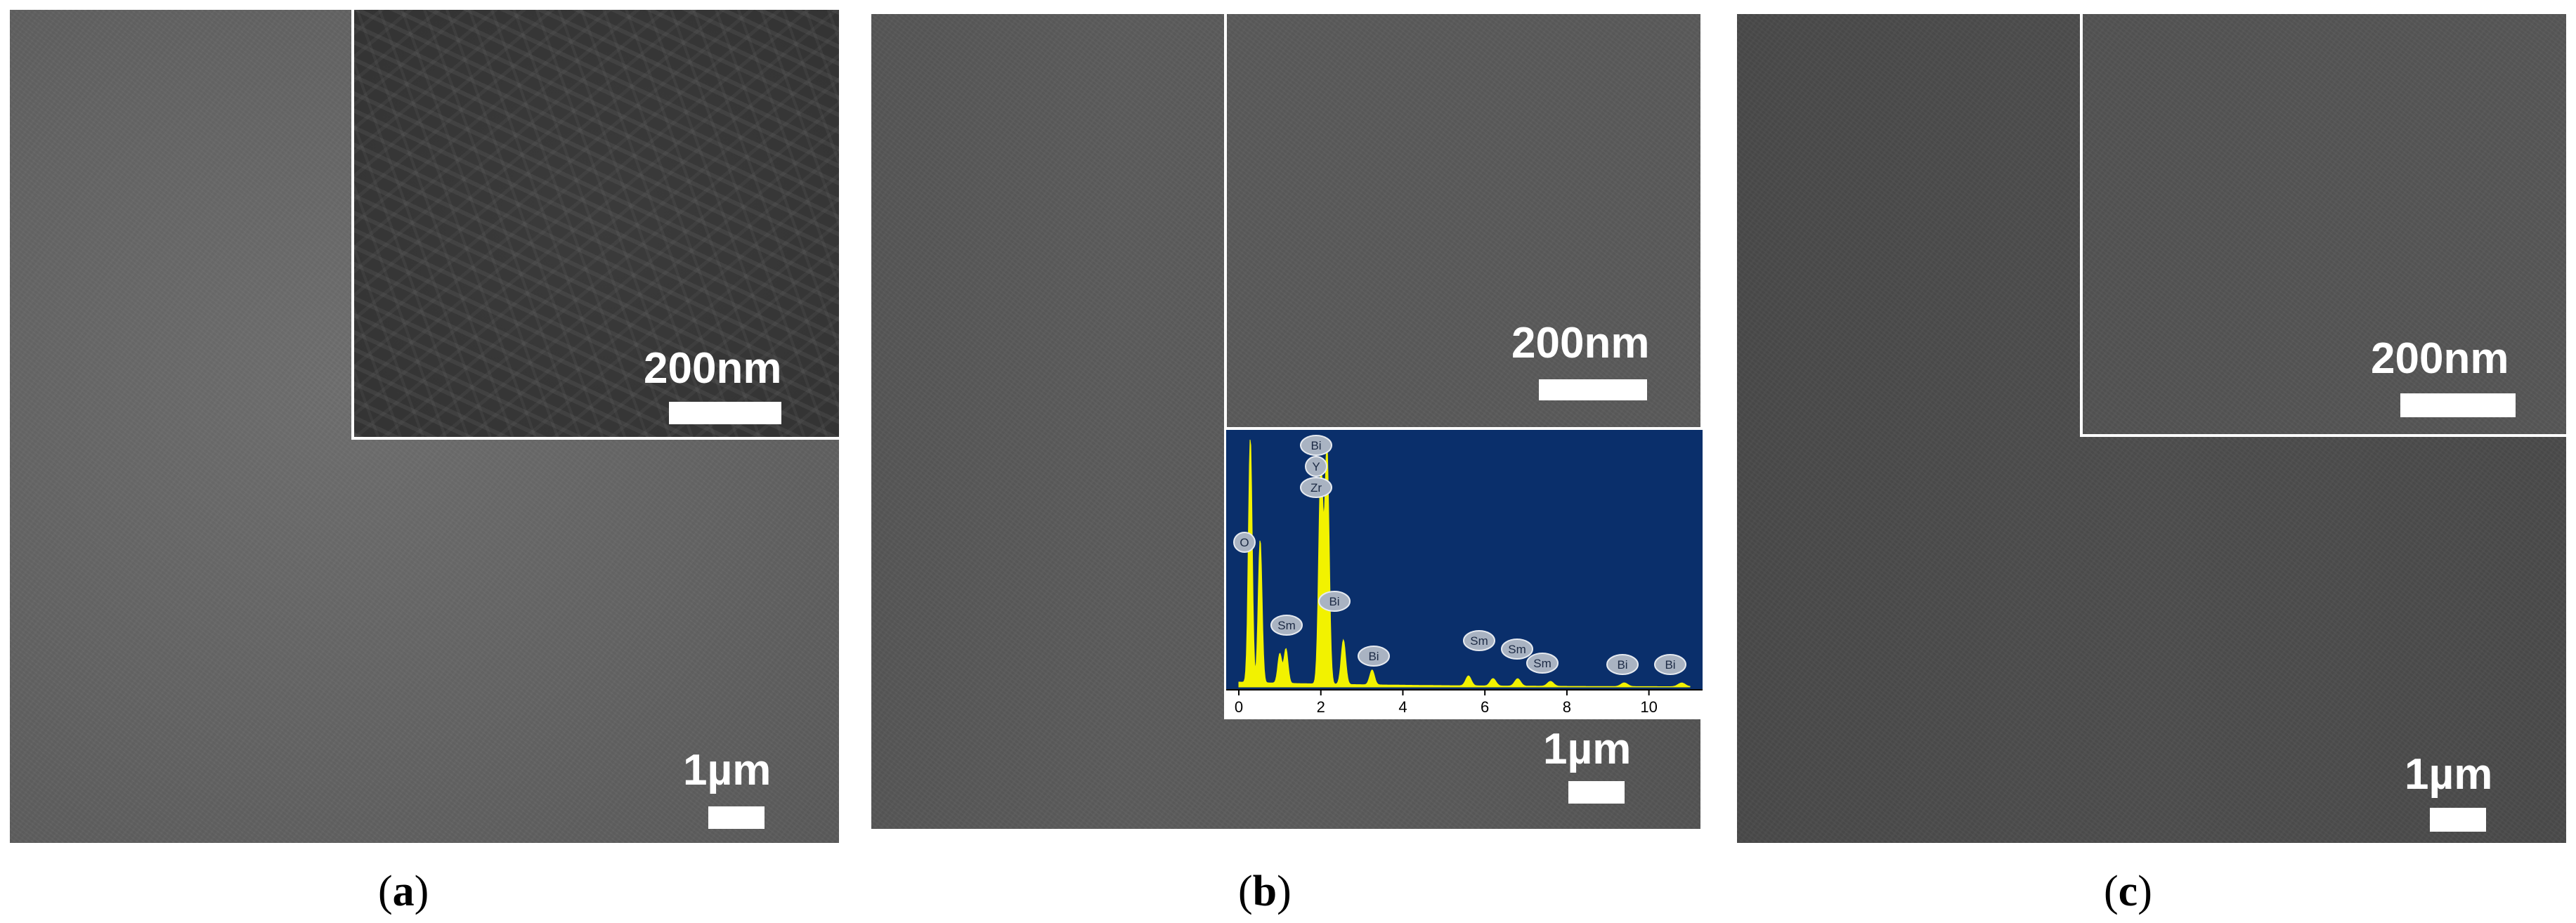 The image size is (2576, 923). Describe the element at coordinates (2440, 358) in the screenshot. I see `inset-scale-label-c: 200nm` at that location.